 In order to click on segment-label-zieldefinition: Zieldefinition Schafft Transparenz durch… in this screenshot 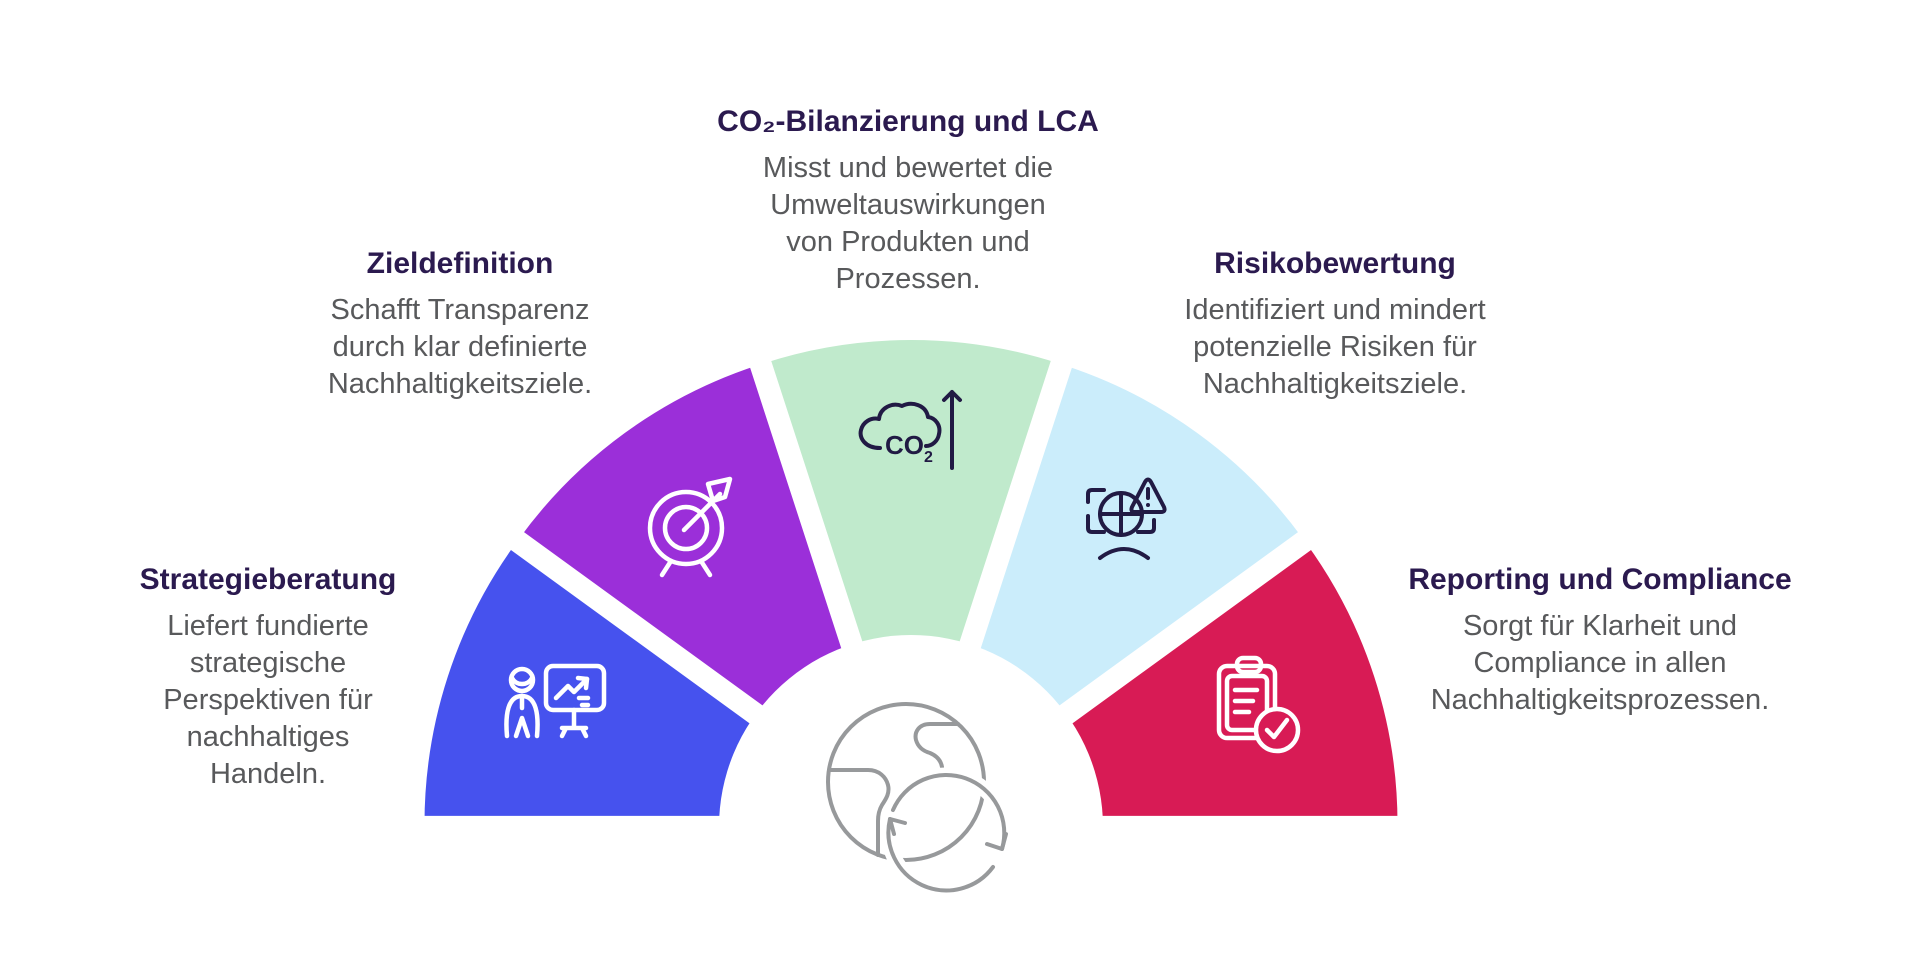, I will do `click(460, 323)`.